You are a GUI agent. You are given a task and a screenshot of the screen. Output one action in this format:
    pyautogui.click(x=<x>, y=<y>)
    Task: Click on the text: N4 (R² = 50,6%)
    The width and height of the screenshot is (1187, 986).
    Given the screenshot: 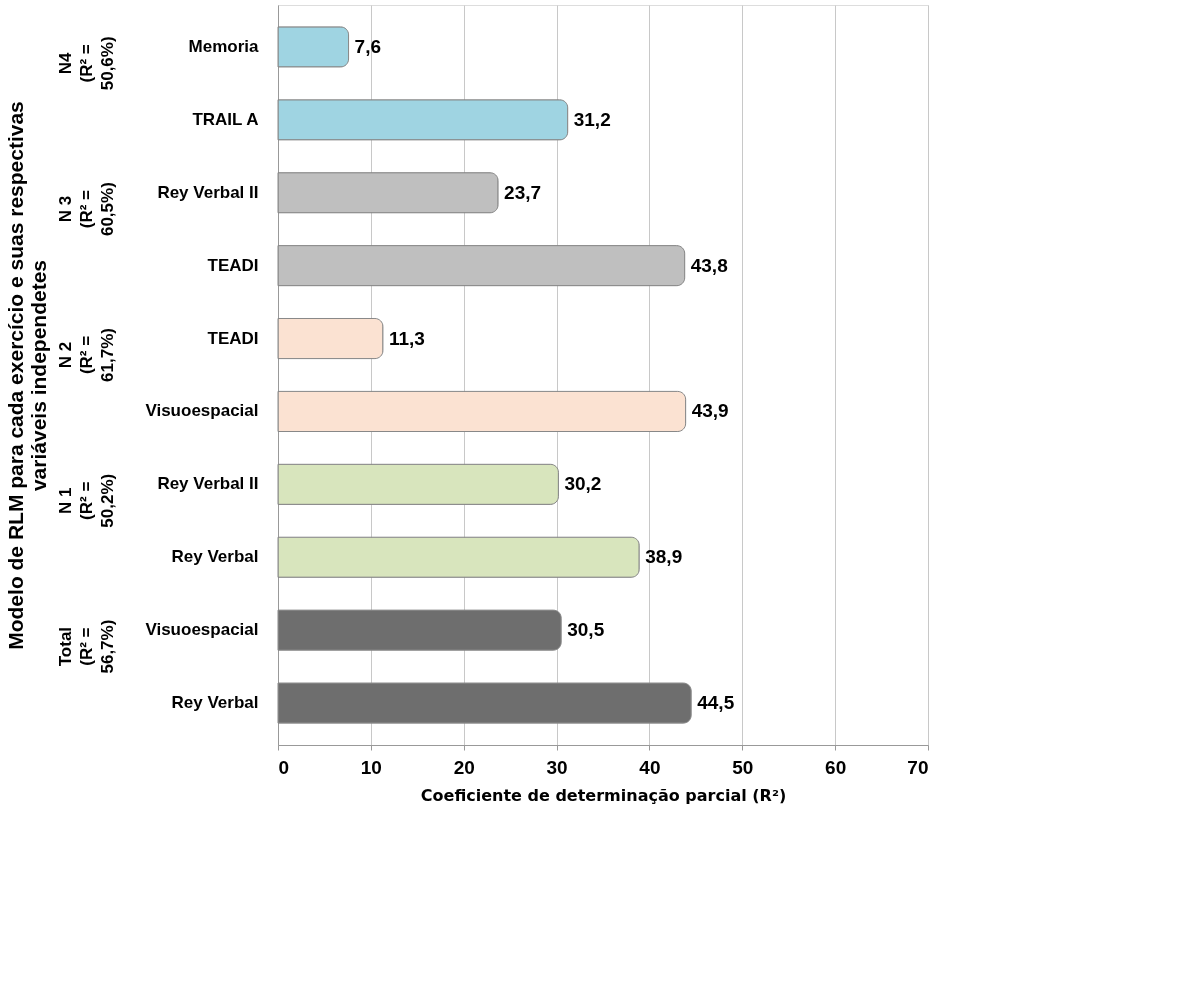 What is the action you would take?
    pyautogui.click(x=86, y=63)
    